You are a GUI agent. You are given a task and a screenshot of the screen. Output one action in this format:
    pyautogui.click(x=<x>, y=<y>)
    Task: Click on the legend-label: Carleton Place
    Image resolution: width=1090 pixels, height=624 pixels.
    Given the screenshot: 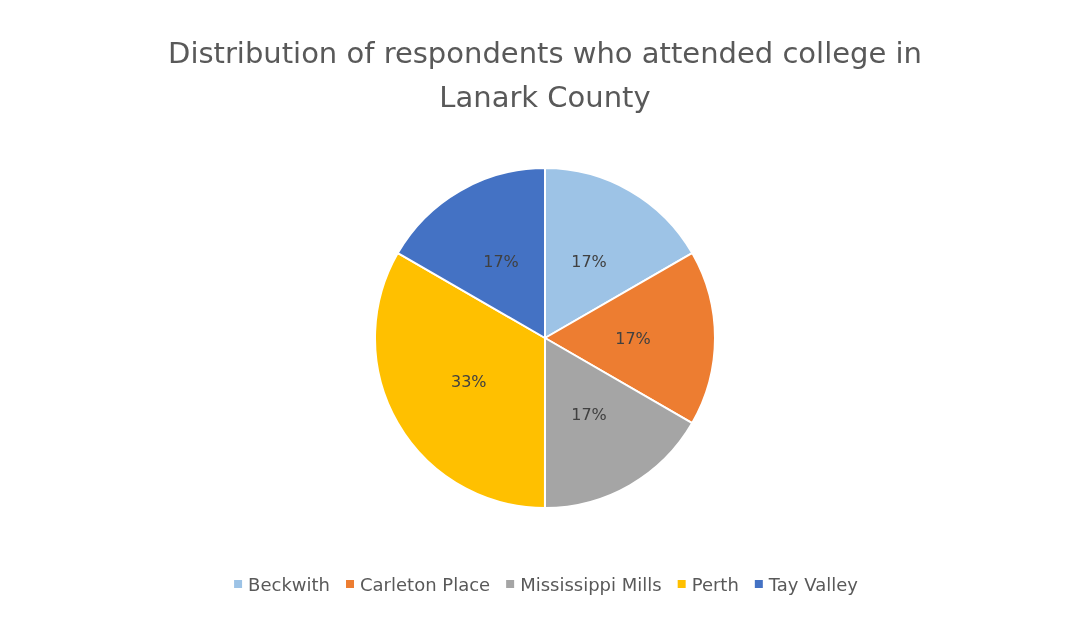 What is the action you would take?
    pyautogui.click(x=425, y=584)
    